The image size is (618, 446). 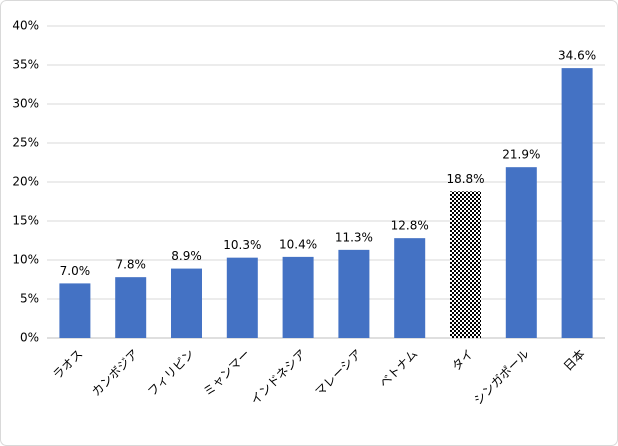 What do you see at coordinates (465, 179) in the screenshot?
I see `data-label: 18.8%` at bounding box center [465, 179].